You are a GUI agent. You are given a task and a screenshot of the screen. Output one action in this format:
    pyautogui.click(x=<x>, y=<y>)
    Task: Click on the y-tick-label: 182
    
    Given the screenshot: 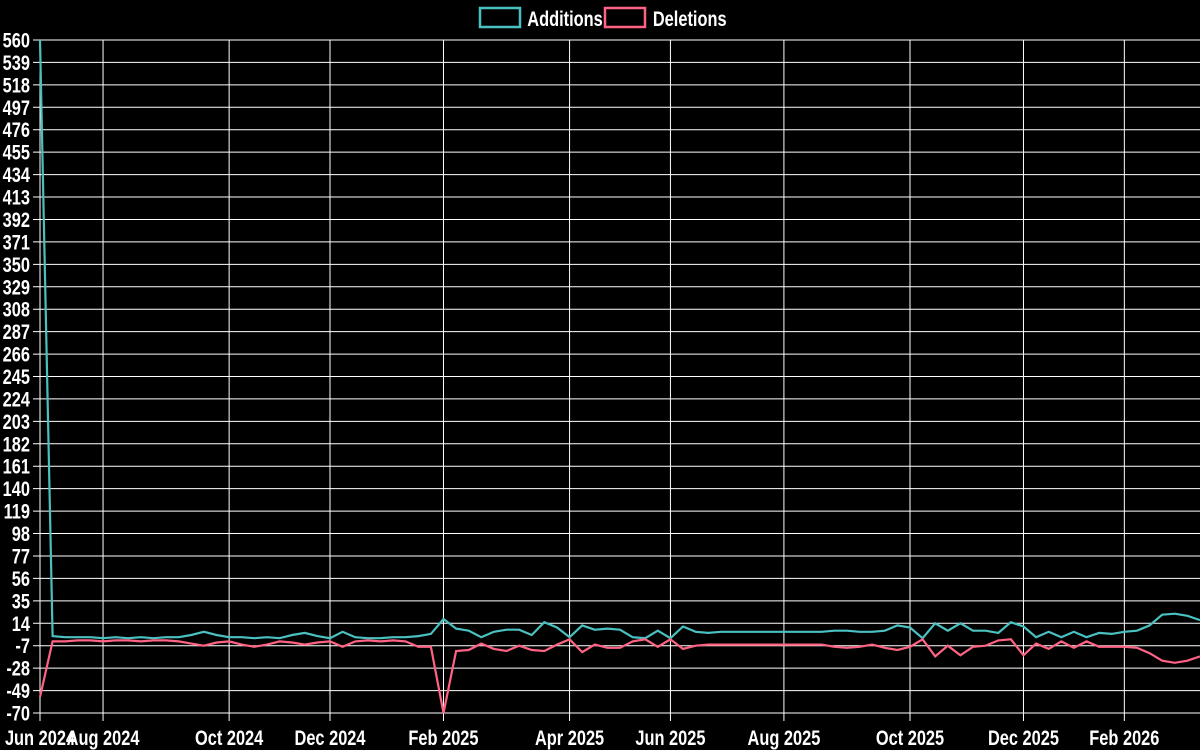 What is the action you would take?
    pyautogui.click(x=16, y=443)
    